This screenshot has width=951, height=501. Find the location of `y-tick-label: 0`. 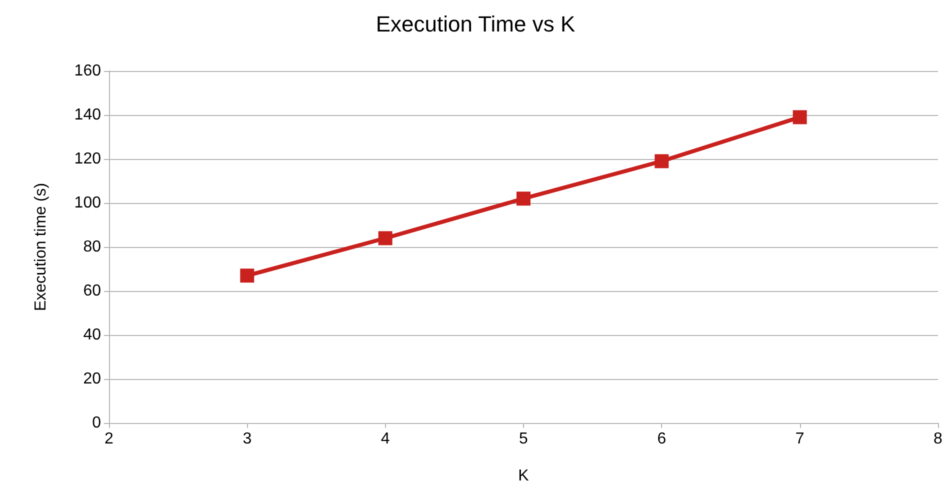

y-tick-label: 0 is located at coordinates (97, 423).